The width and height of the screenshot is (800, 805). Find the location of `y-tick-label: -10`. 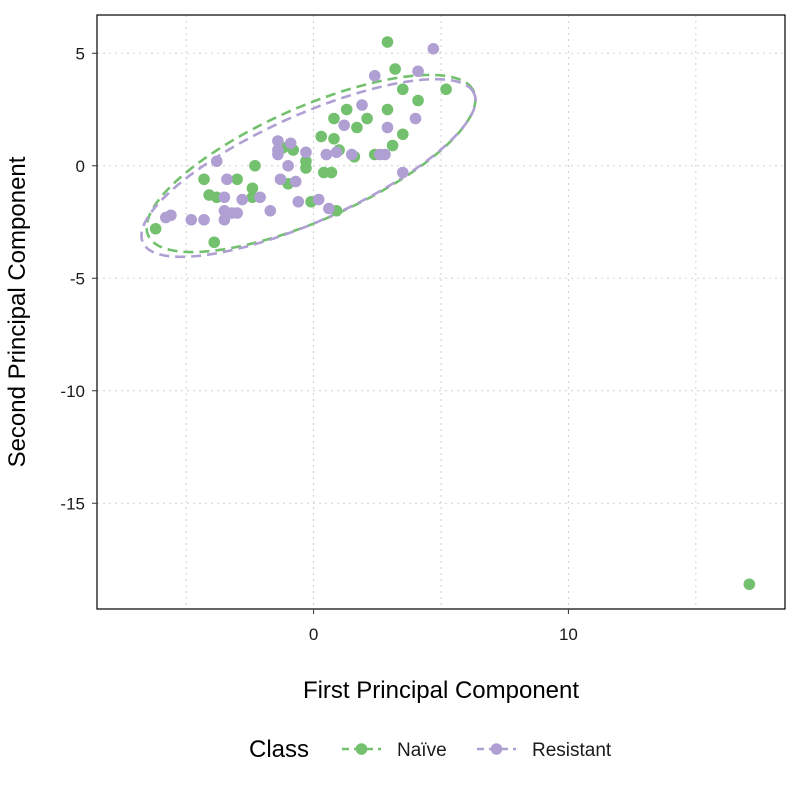

y-tick-label: -10 is located at coordinates (72, 391).